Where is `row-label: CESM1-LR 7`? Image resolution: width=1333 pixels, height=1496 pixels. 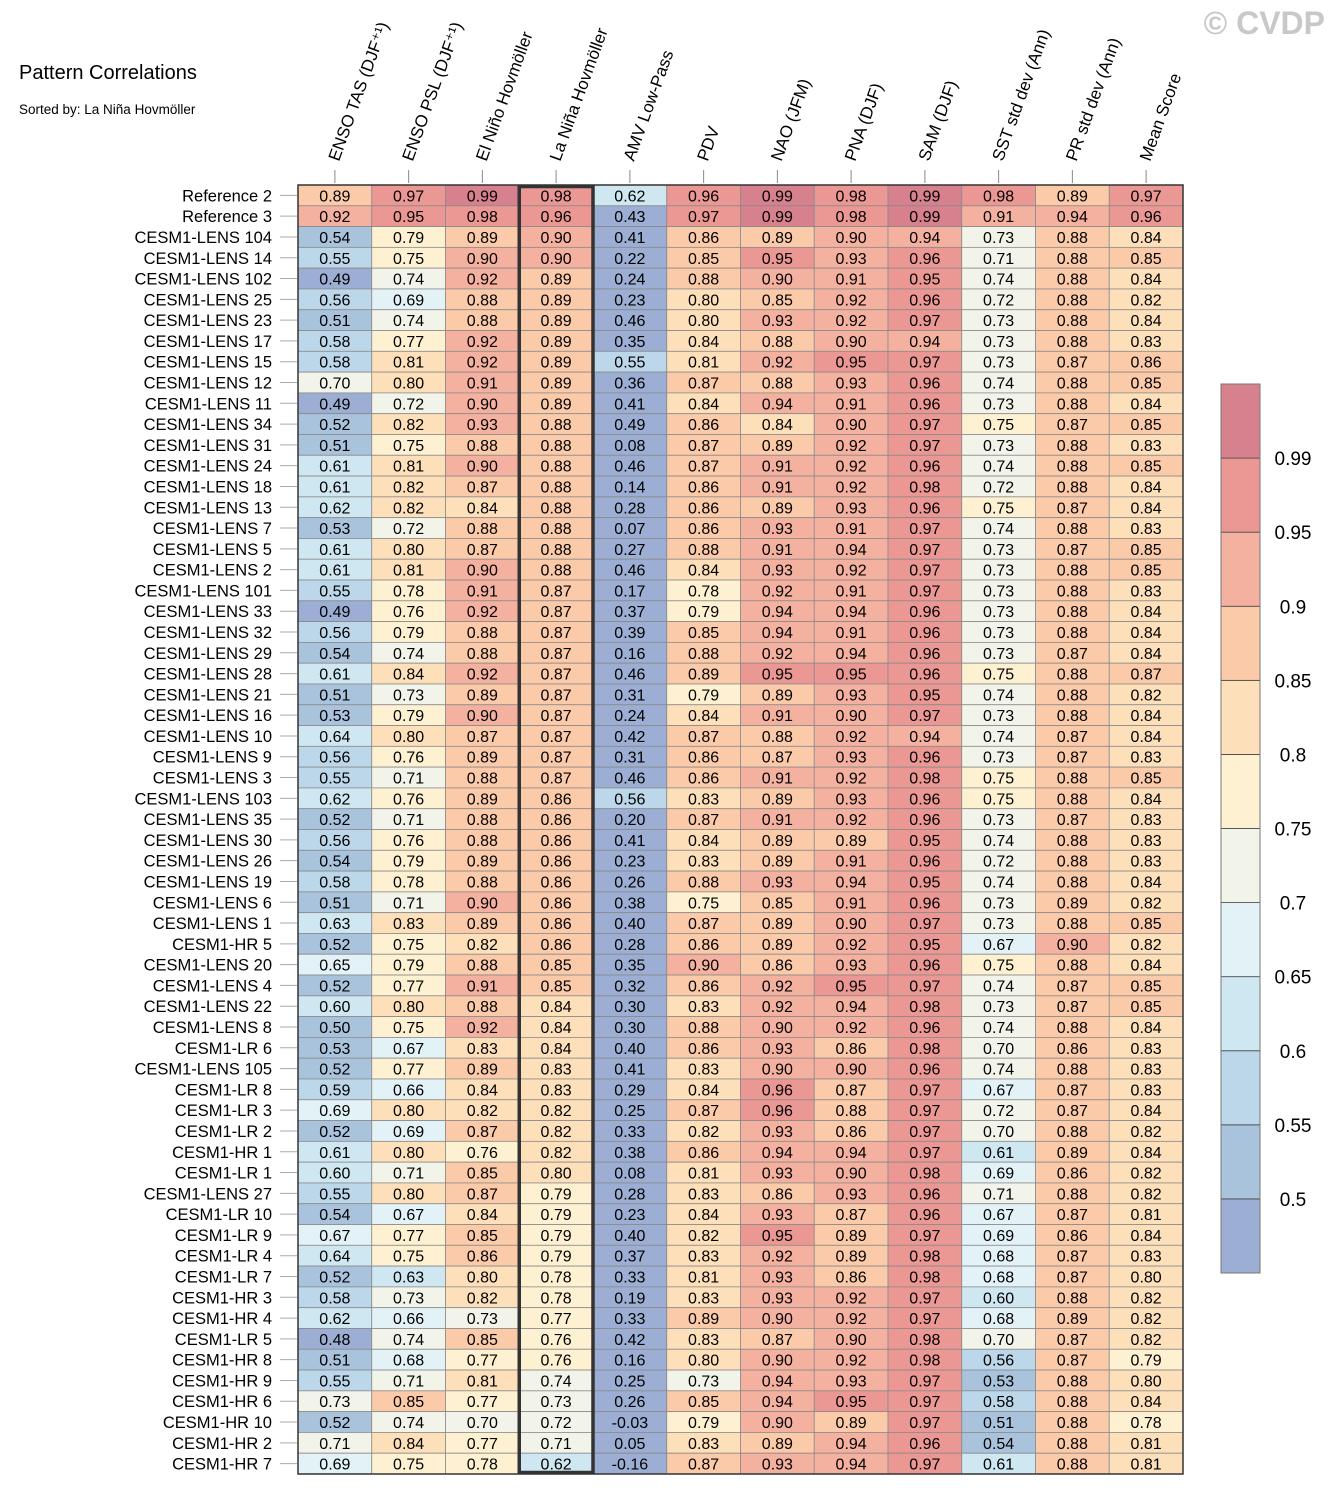 row-label: CESM1-LR 7 is located at coordinates (223, 1277).